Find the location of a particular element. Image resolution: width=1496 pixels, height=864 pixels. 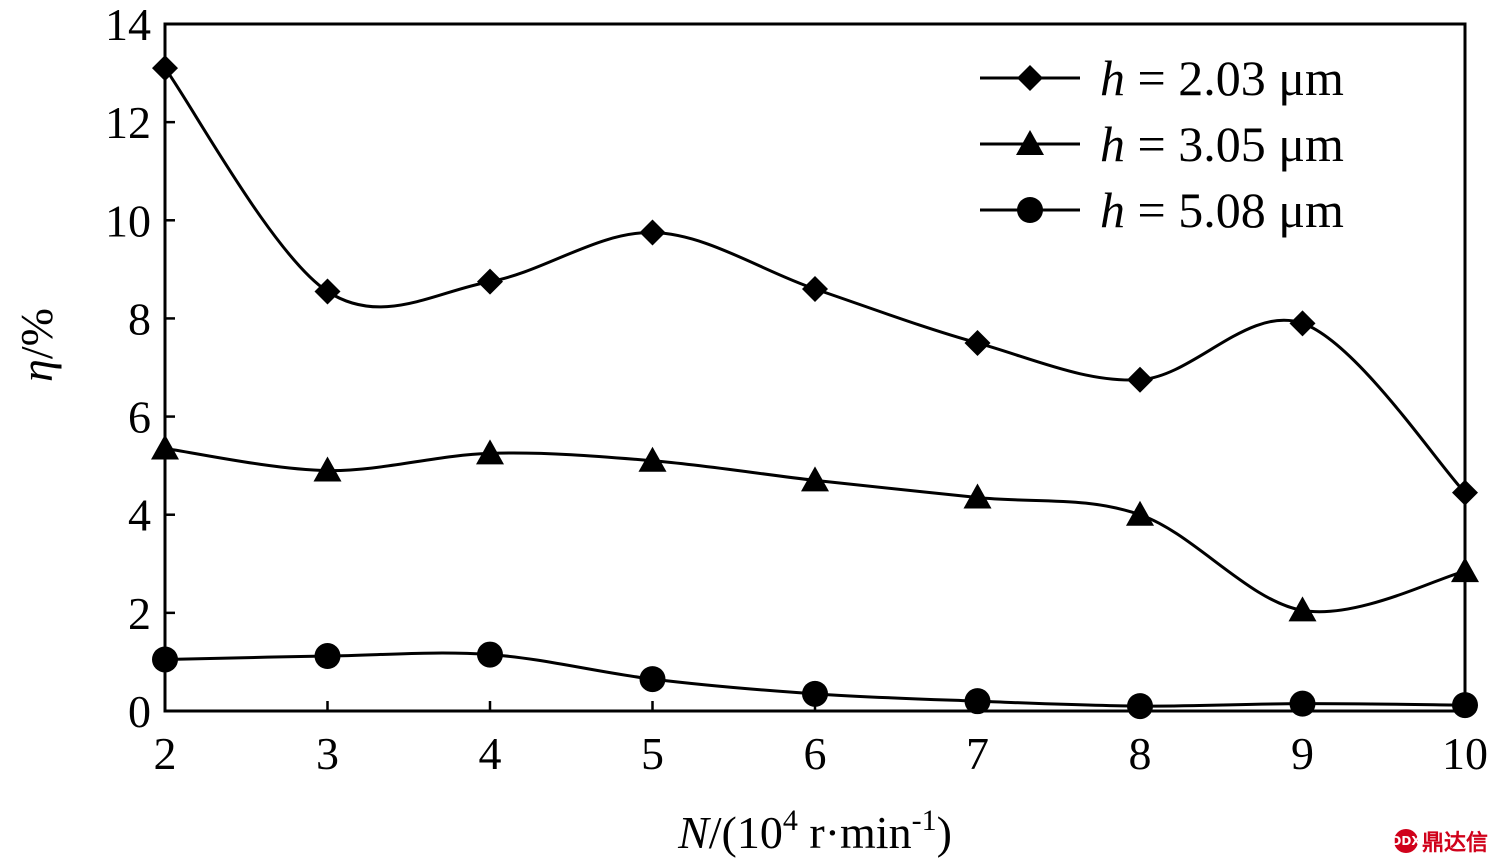

legend-label: h = 3.05 μm is located at coordinates (1222, 144).